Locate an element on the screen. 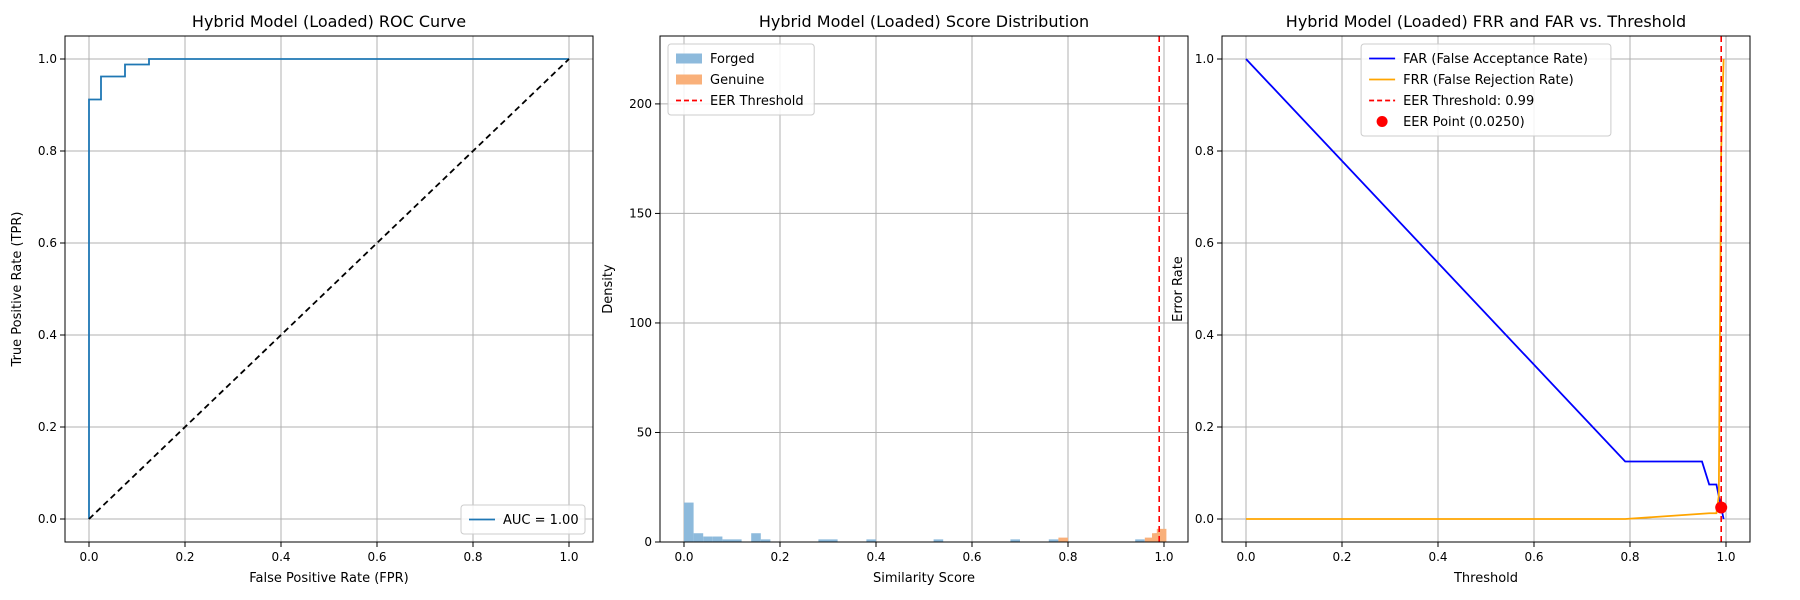 This screenshot has width=1800, height=600. legend-label: Forged is located at coordinates (732, 59).